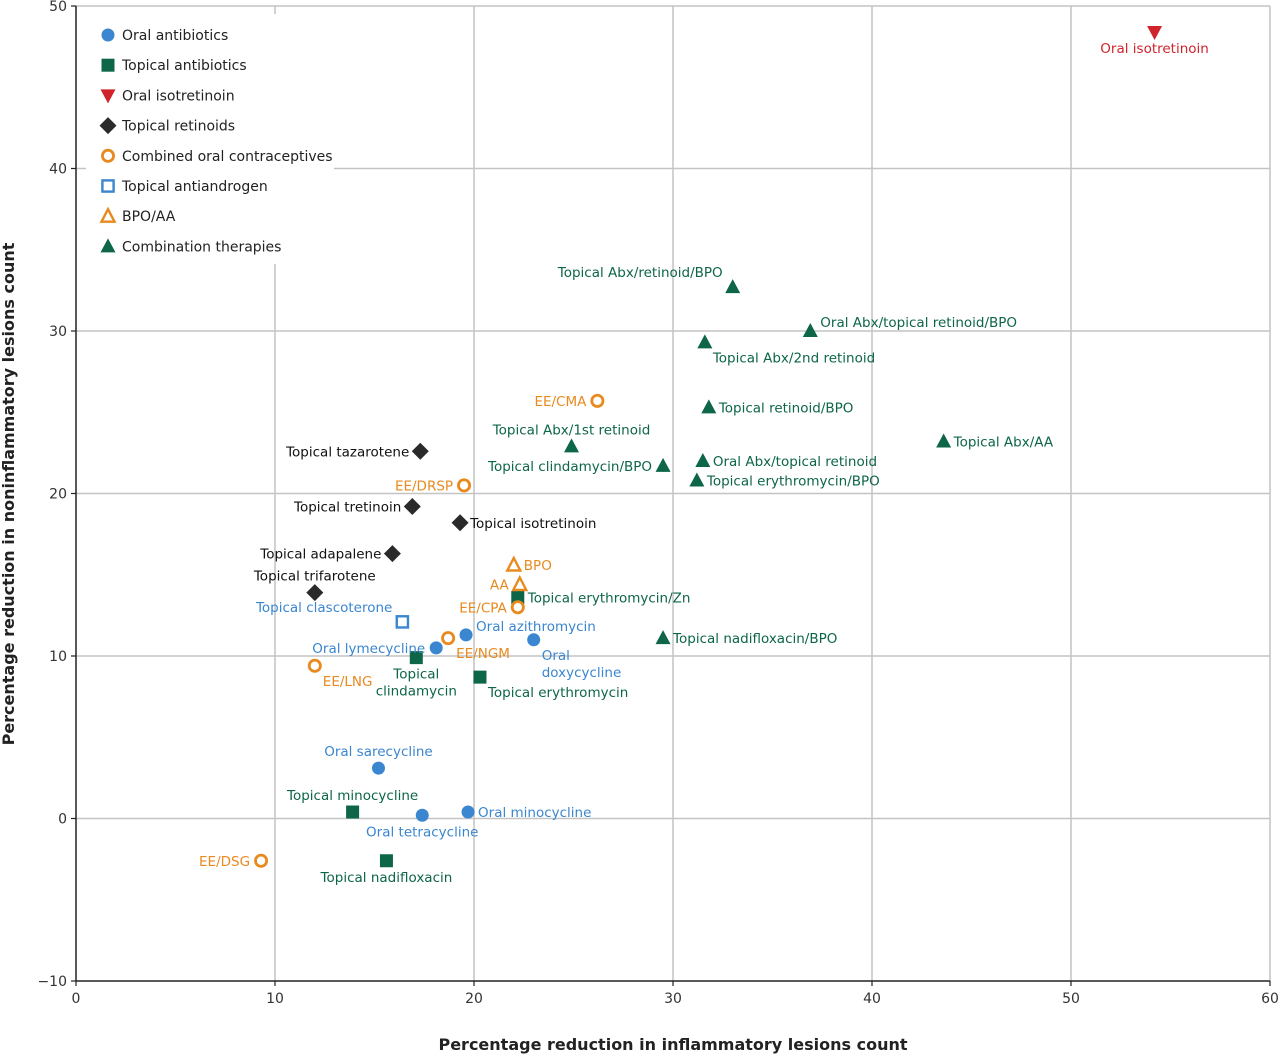 Image resolution: width=1280 pixels, height=1059 pixels. I want to click on point-label-topical-abx-retinoid-bpo: Topical Abx/retinoid/BPO, so click(640, 273).